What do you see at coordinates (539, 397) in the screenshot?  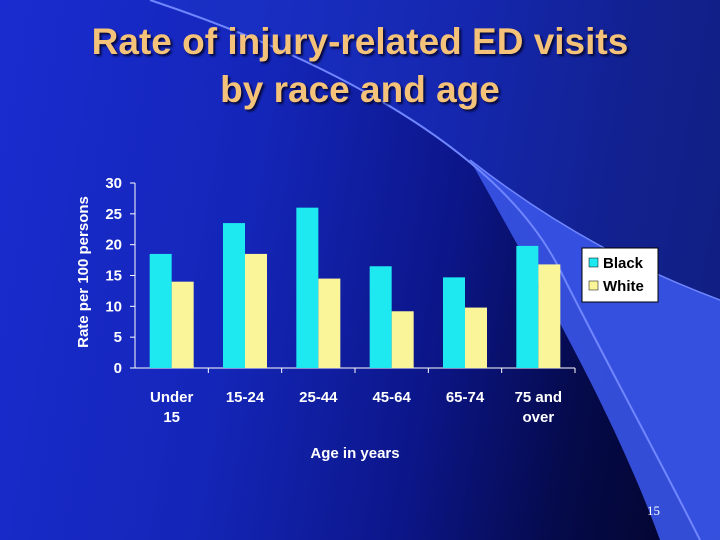 I see `x-tick-label: 75 and` at bounding box center [539, 397].